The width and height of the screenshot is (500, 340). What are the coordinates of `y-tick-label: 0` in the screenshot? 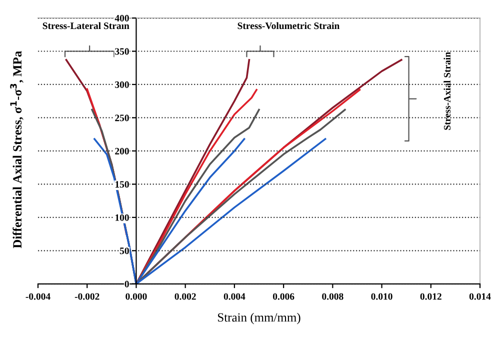 It's located at (126, 284).